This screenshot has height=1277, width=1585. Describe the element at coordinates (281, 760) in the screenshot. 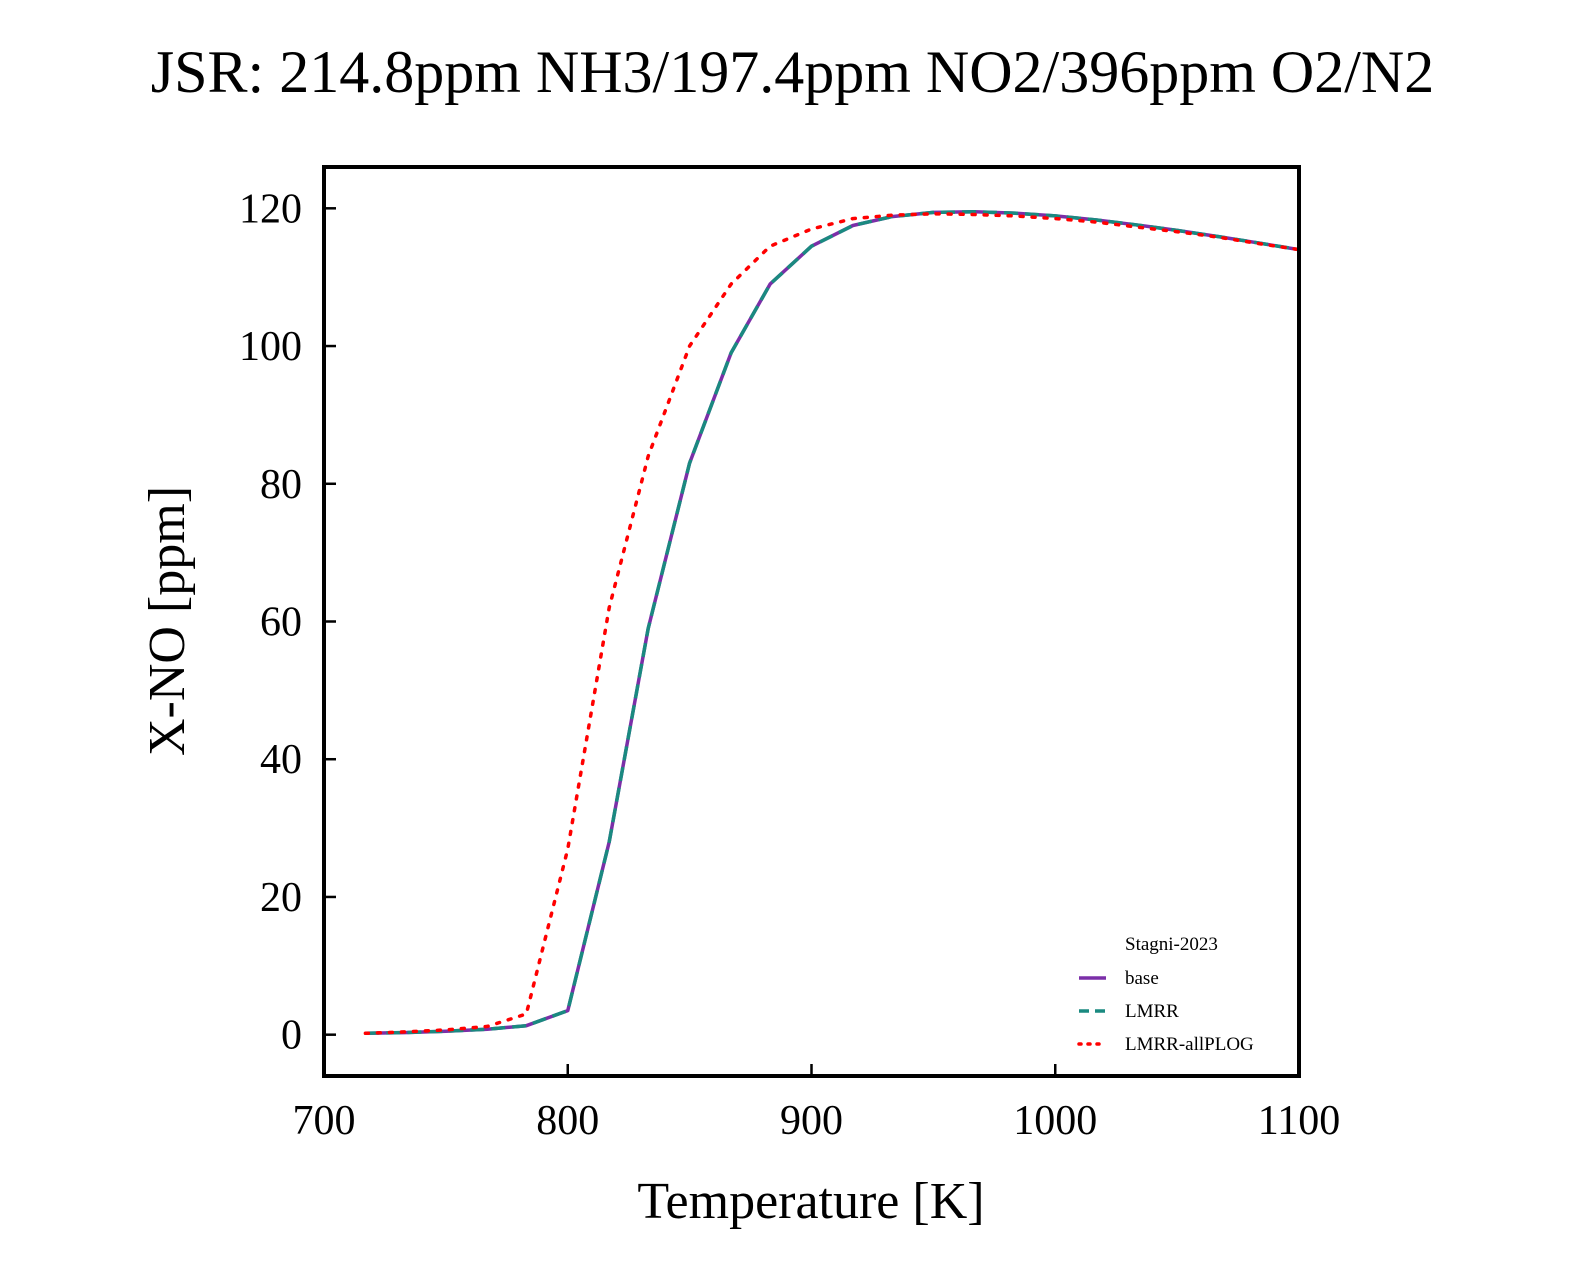

I see `y-tick-label: 40` at that location.